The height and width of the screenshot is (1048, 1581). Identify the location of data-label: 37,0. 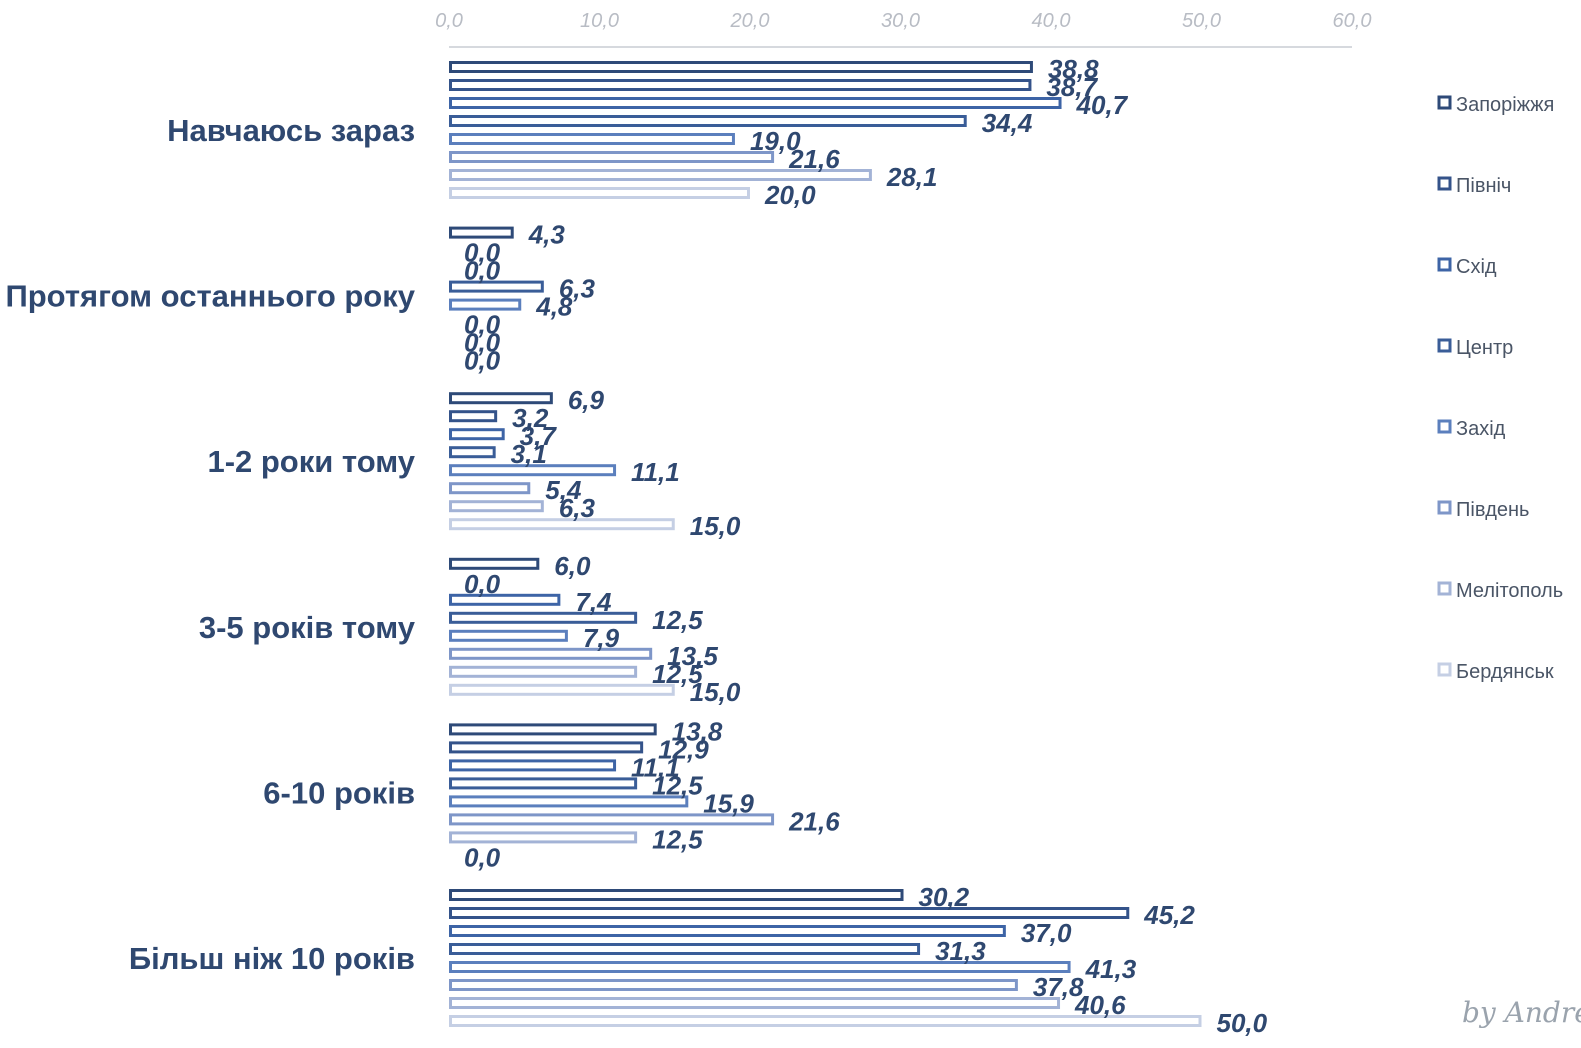
(1046, 933).